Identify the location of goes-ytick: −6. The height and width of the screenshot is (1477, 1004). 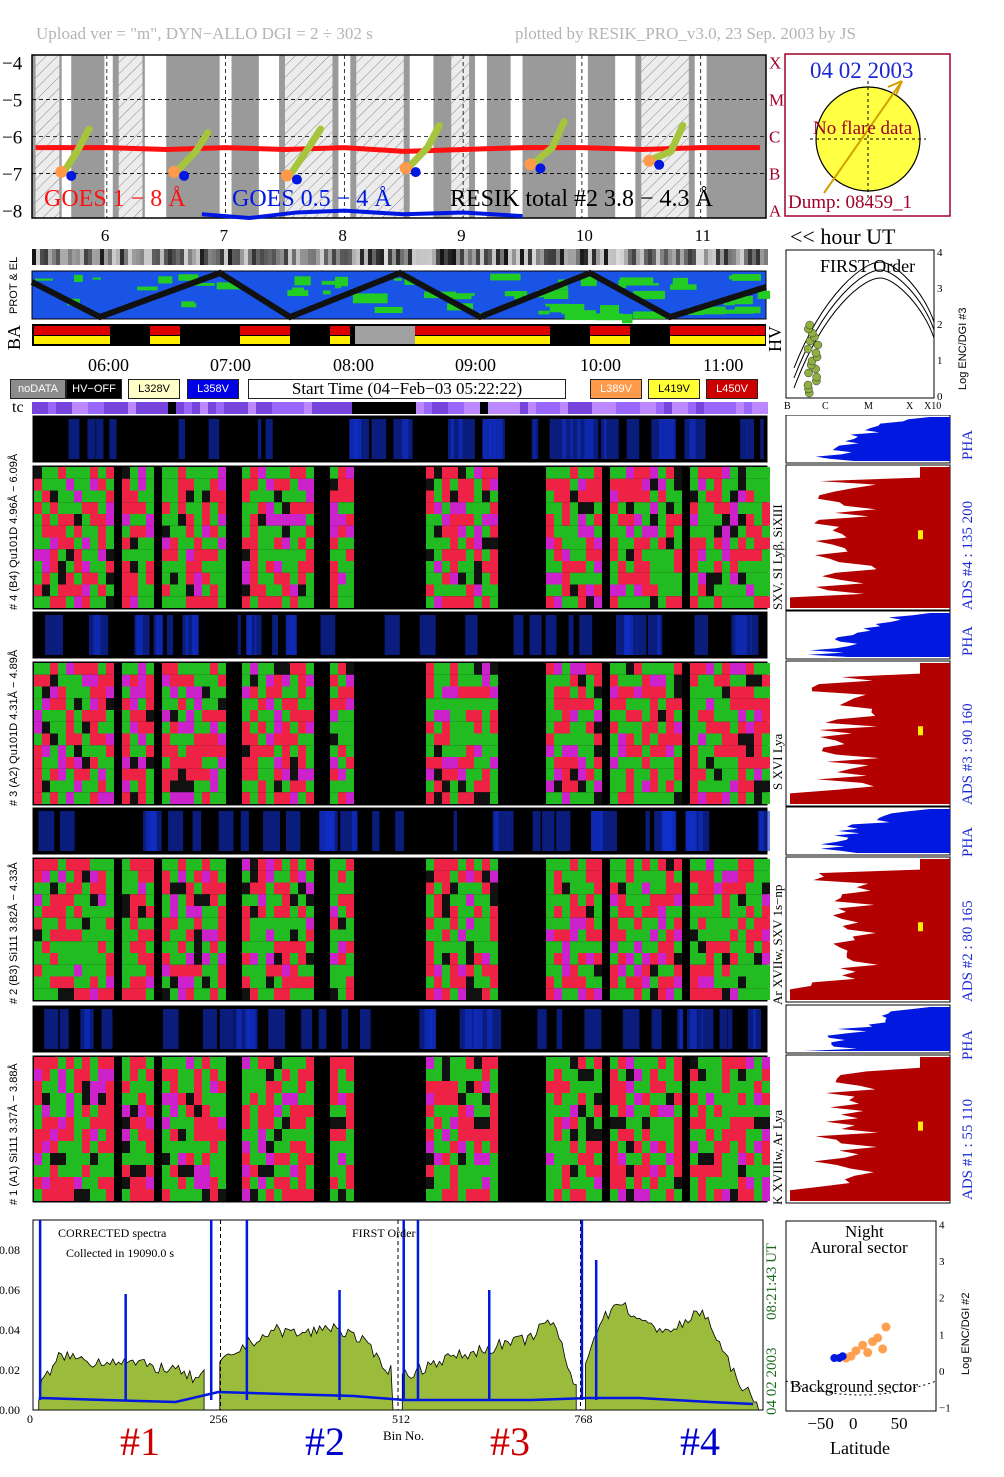
(12, 138).